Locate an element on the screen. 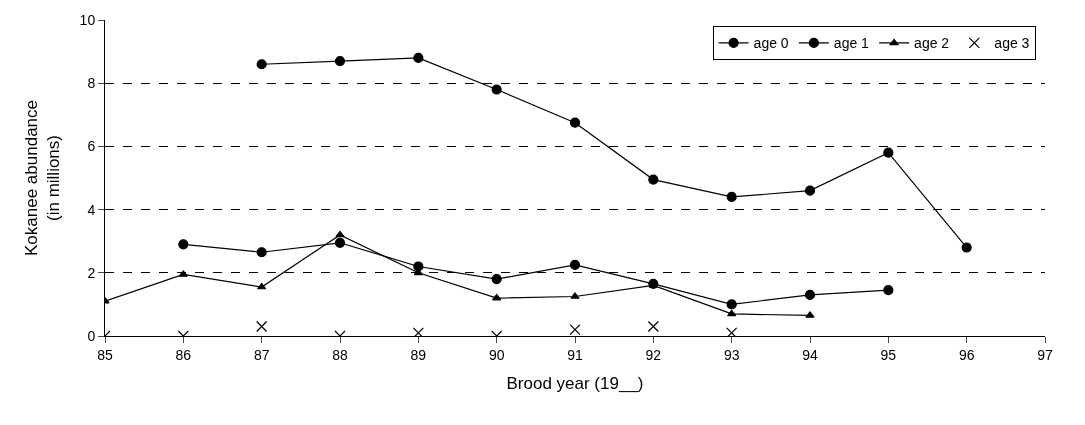 Image resolution: width=1085 pixels, height=425 pixels. legend-label: age 0 is located at coordinates (771, 43).